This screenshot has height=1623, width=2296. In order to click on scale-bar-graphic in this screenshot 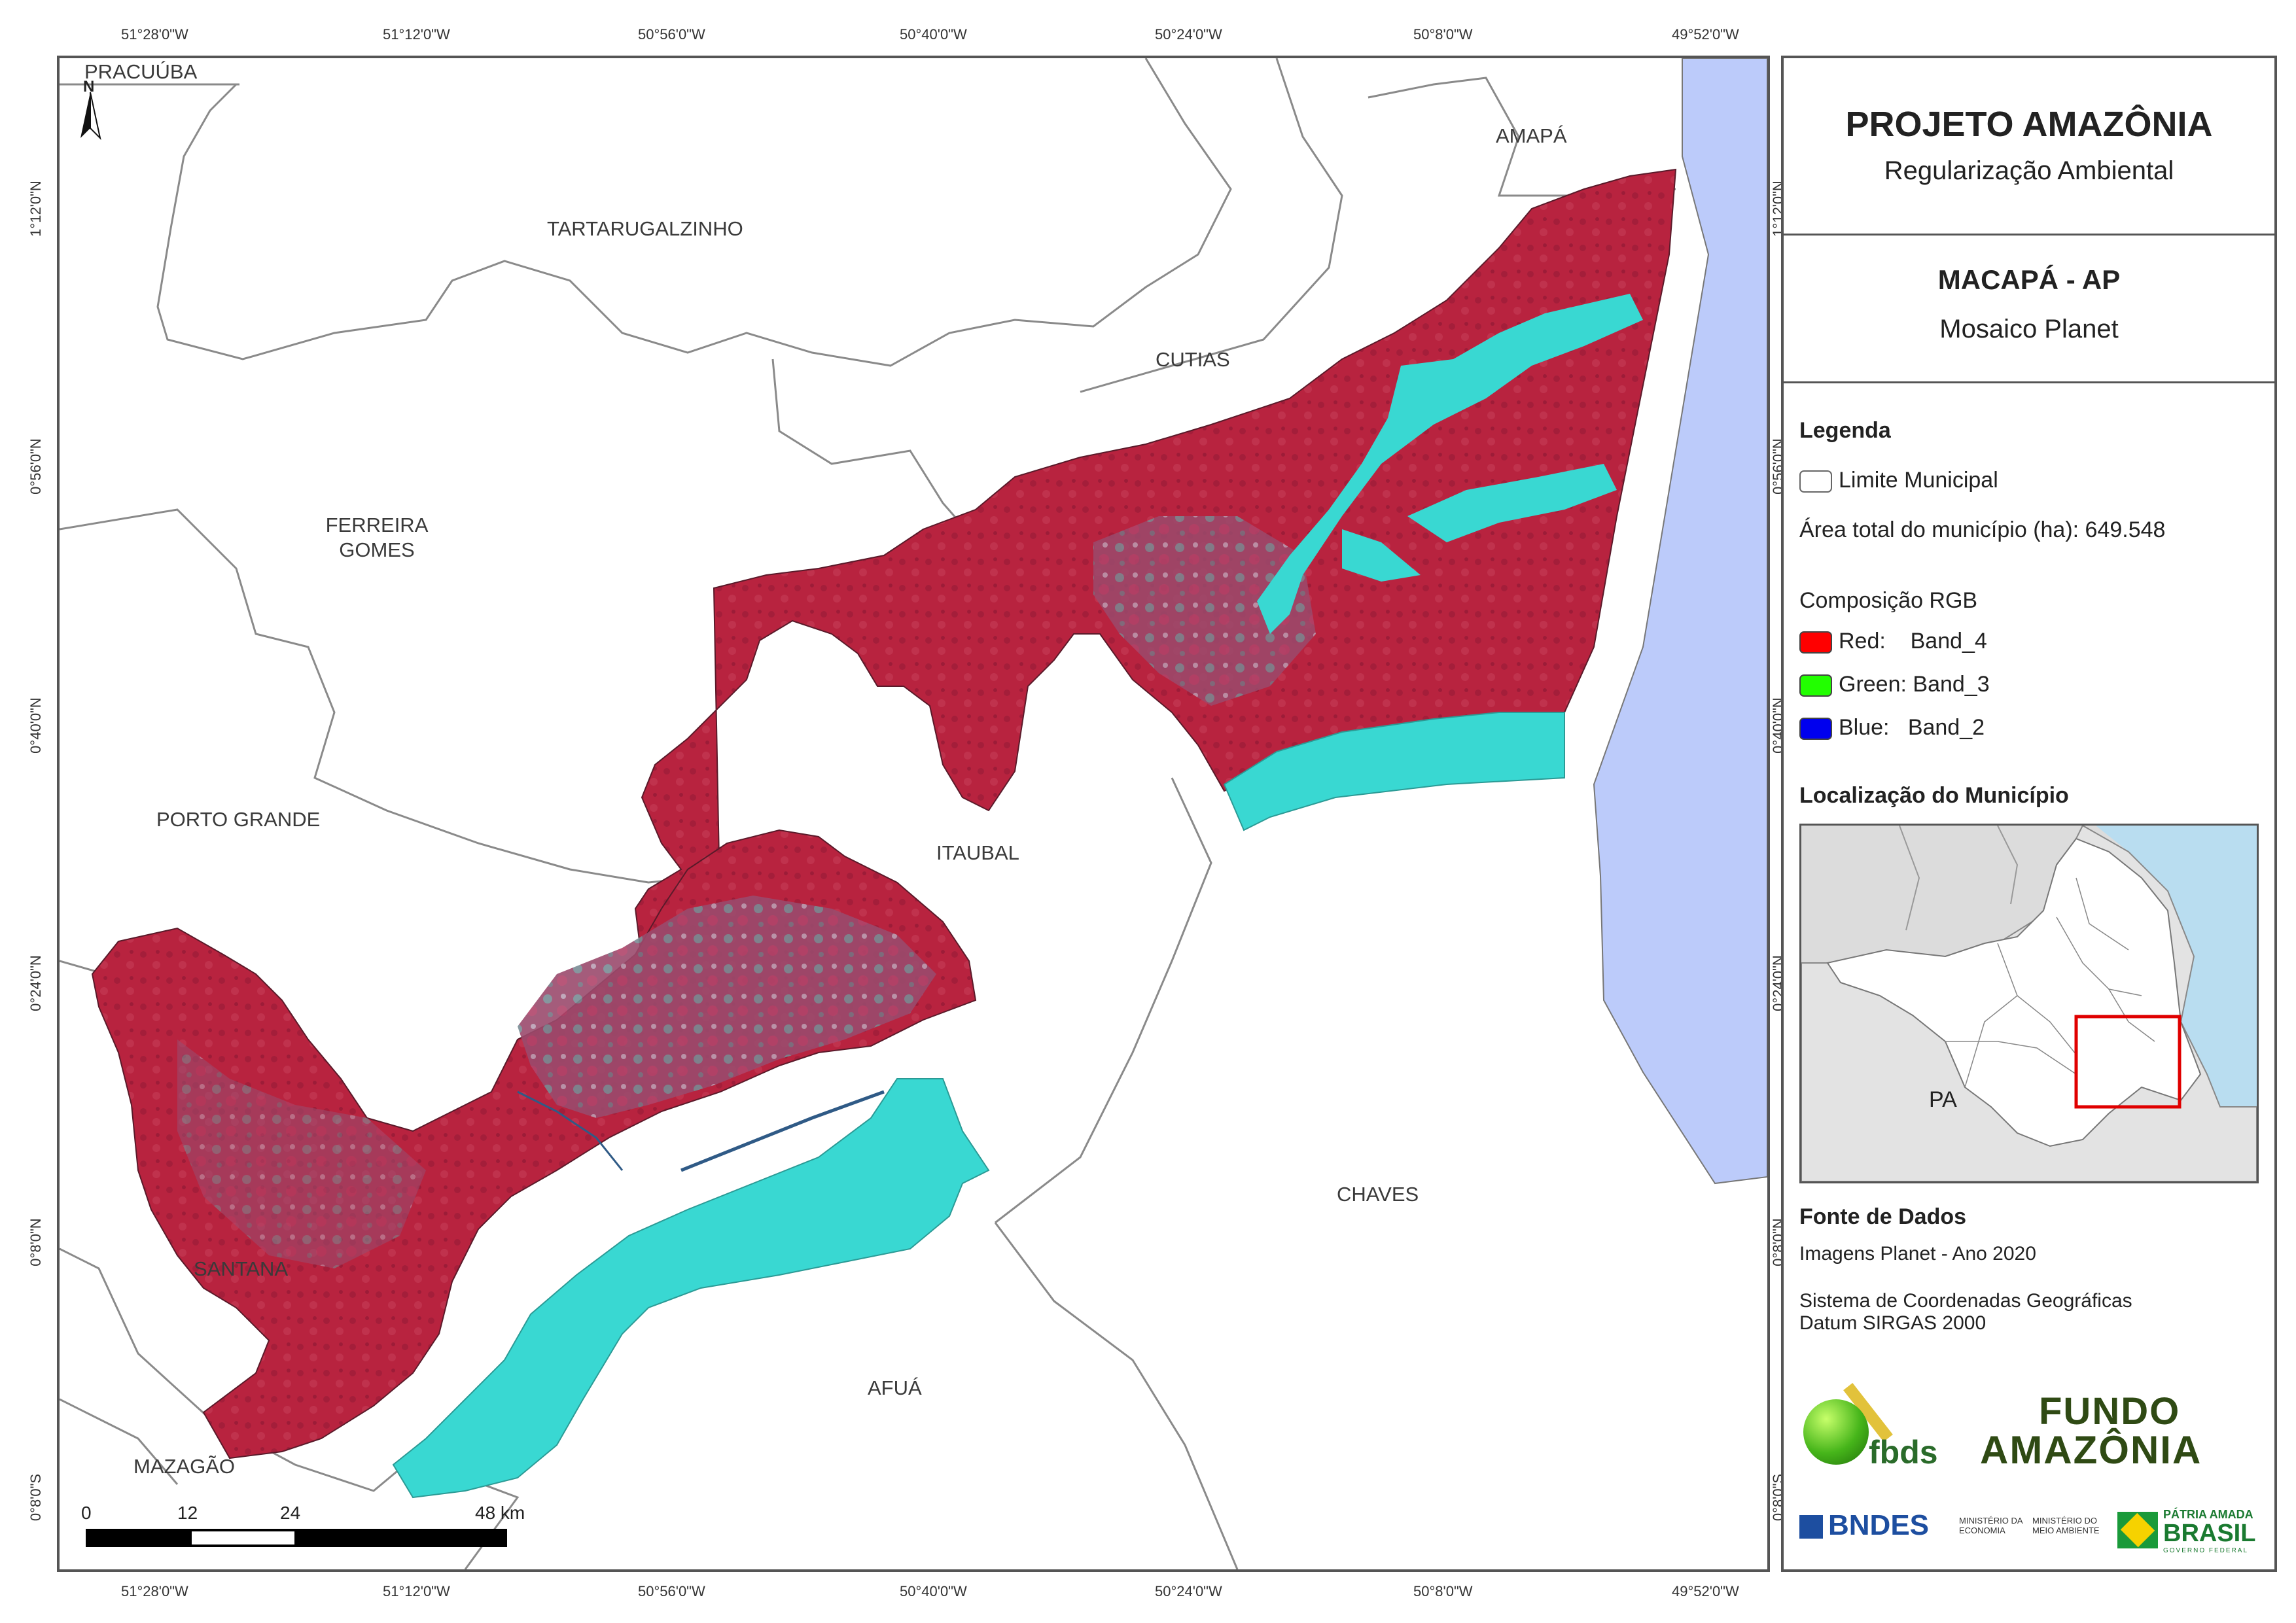, I will do `click(296, 1538)`.